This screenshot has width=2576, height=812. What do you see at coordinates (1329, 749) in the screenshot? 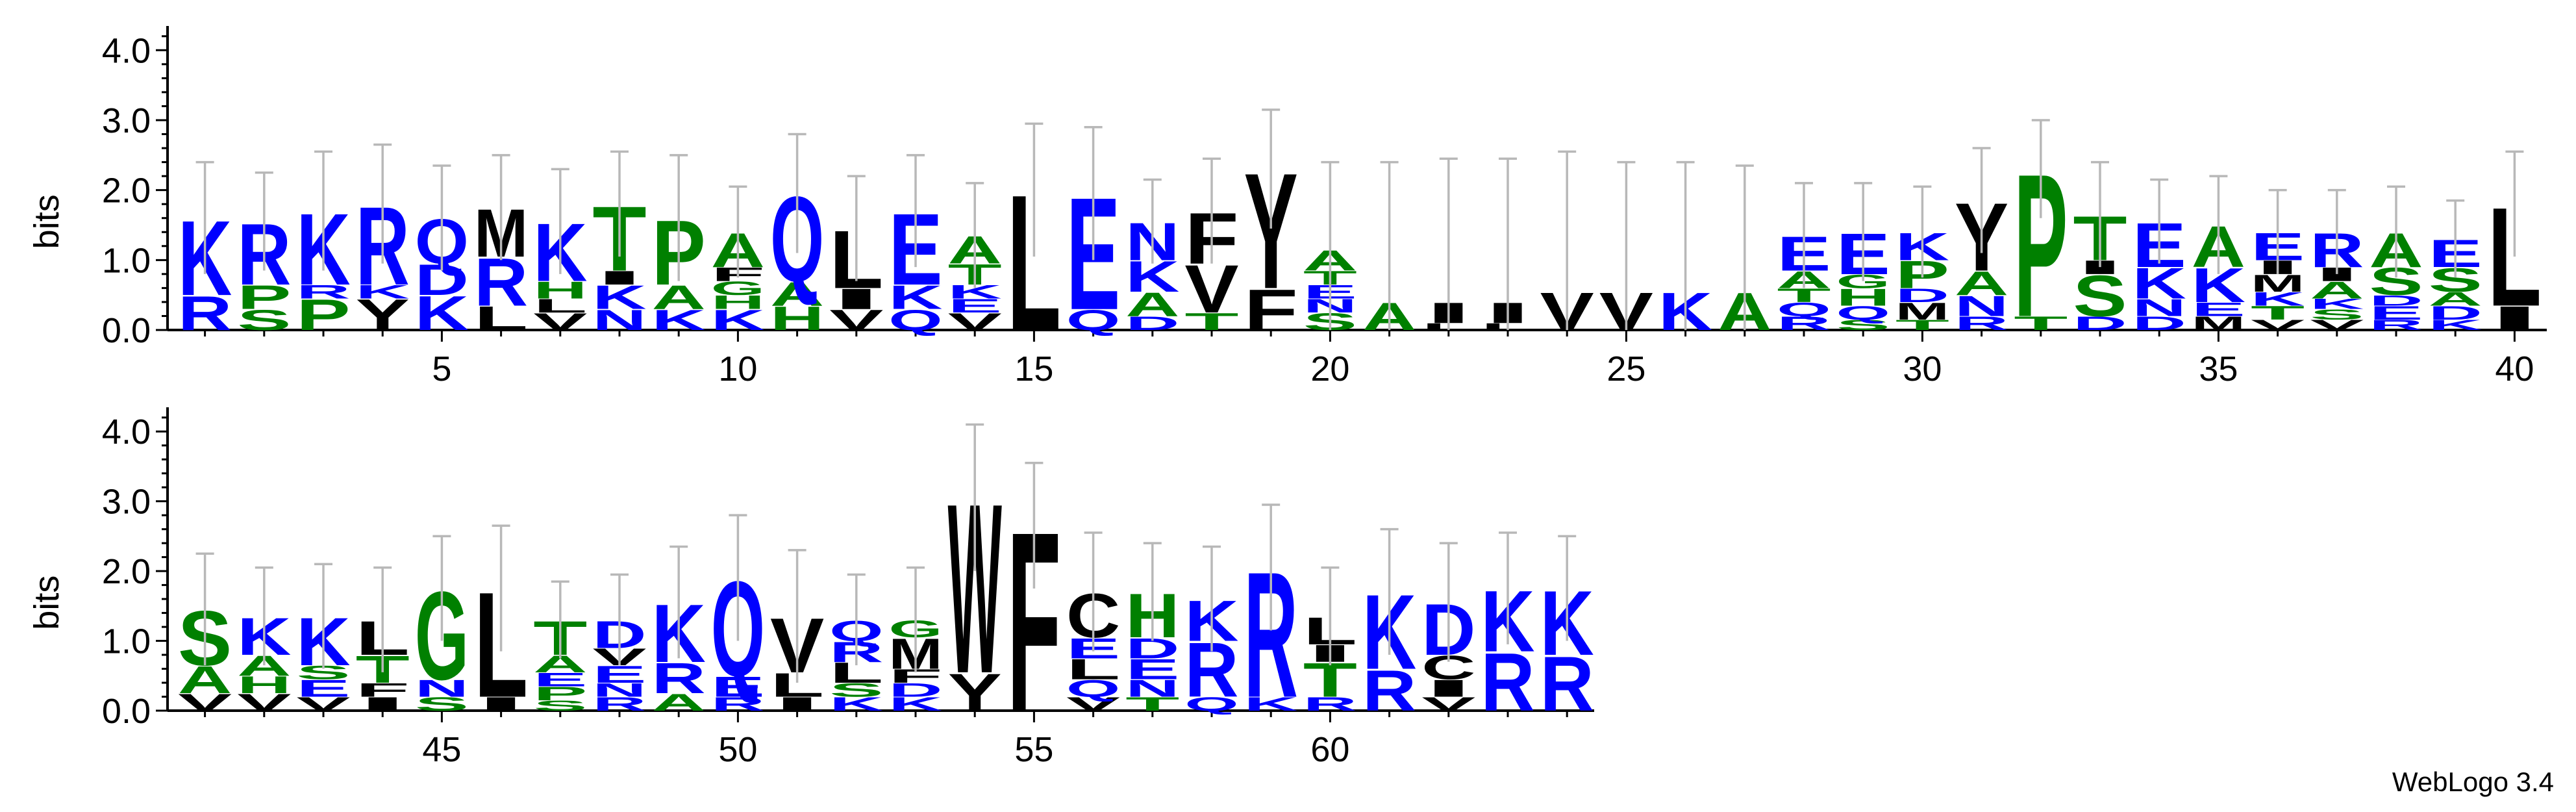
I see `x-tick-label: 60` at bounding box center [1329, 749].